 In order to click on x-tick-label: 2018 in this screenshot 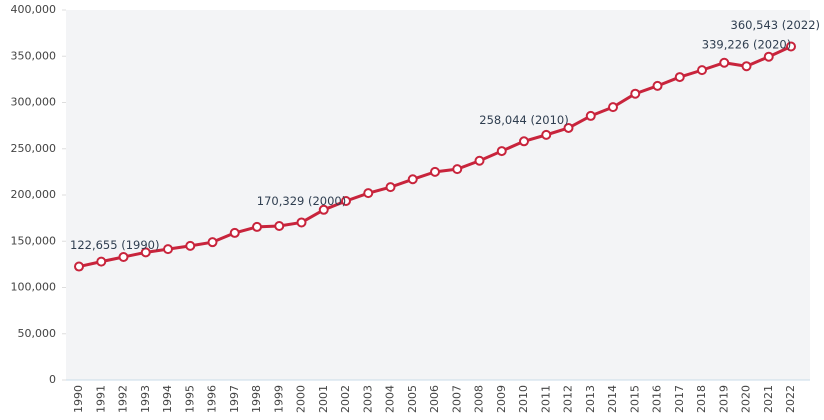, I will do `click(701, 399)`.